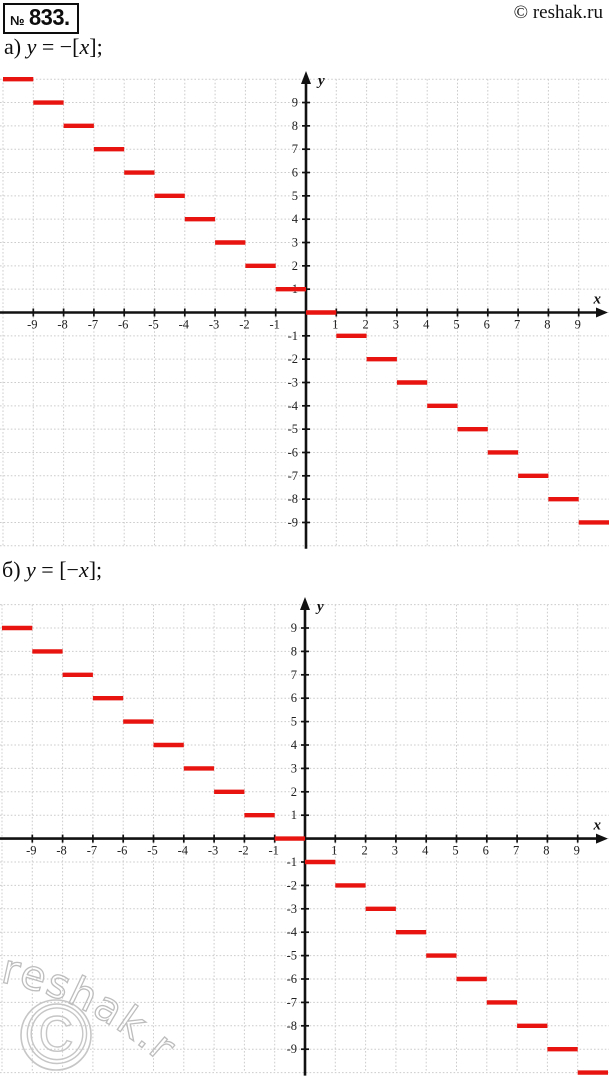 The image size is (609, 1077). I want to click on section-a-suffix: ];, so click(96, 46).